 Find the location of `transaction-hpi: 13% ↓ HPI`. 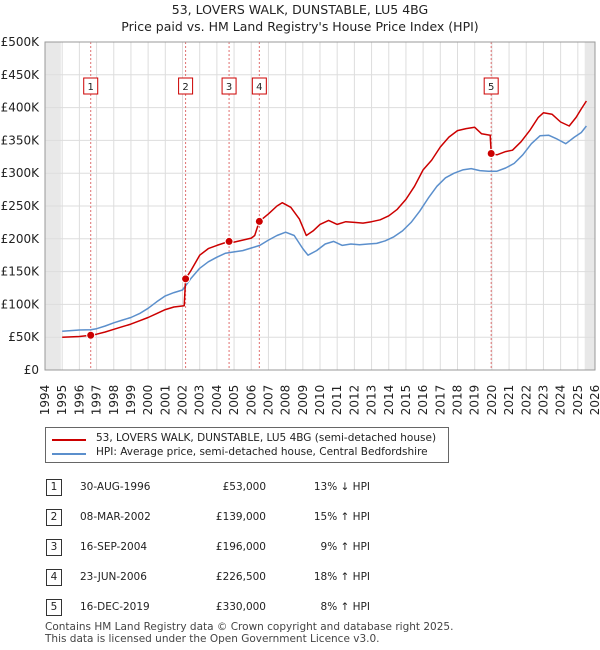

transaction-hpi: 13% ↓ HPI is located at coordinates (341, 487).